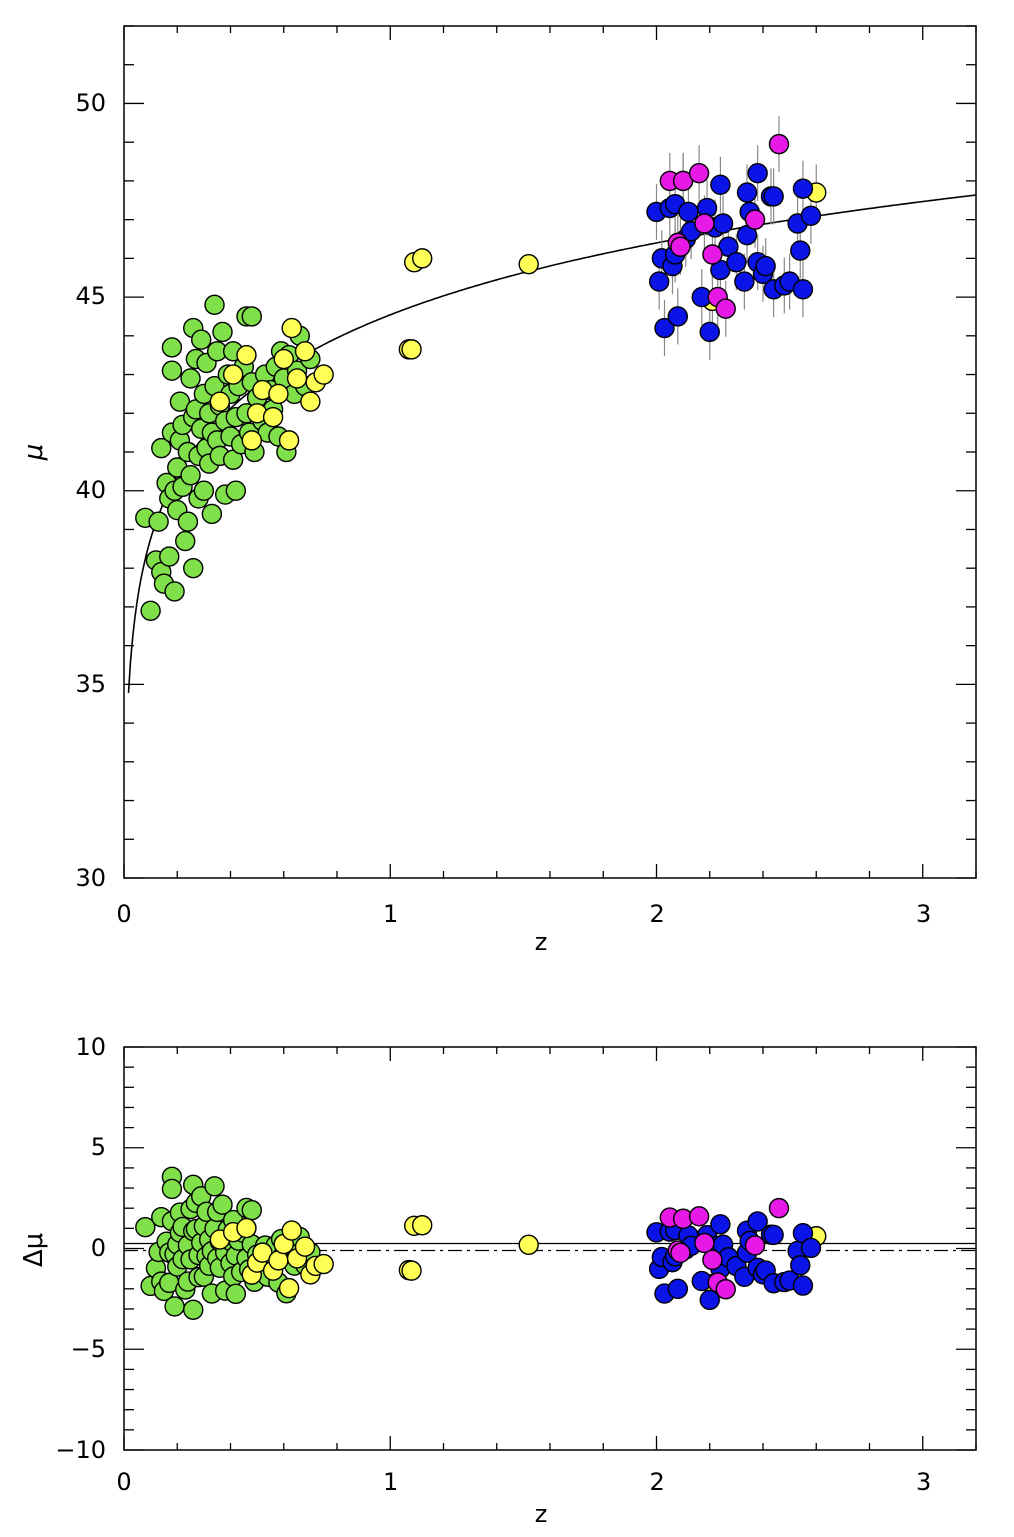 The image size is (1014, 1537). What do you see at coordinates (80, 1450) in the screenshot?
I see `bottom-y-tick-label: −10` at bounding box center [80, 1450].